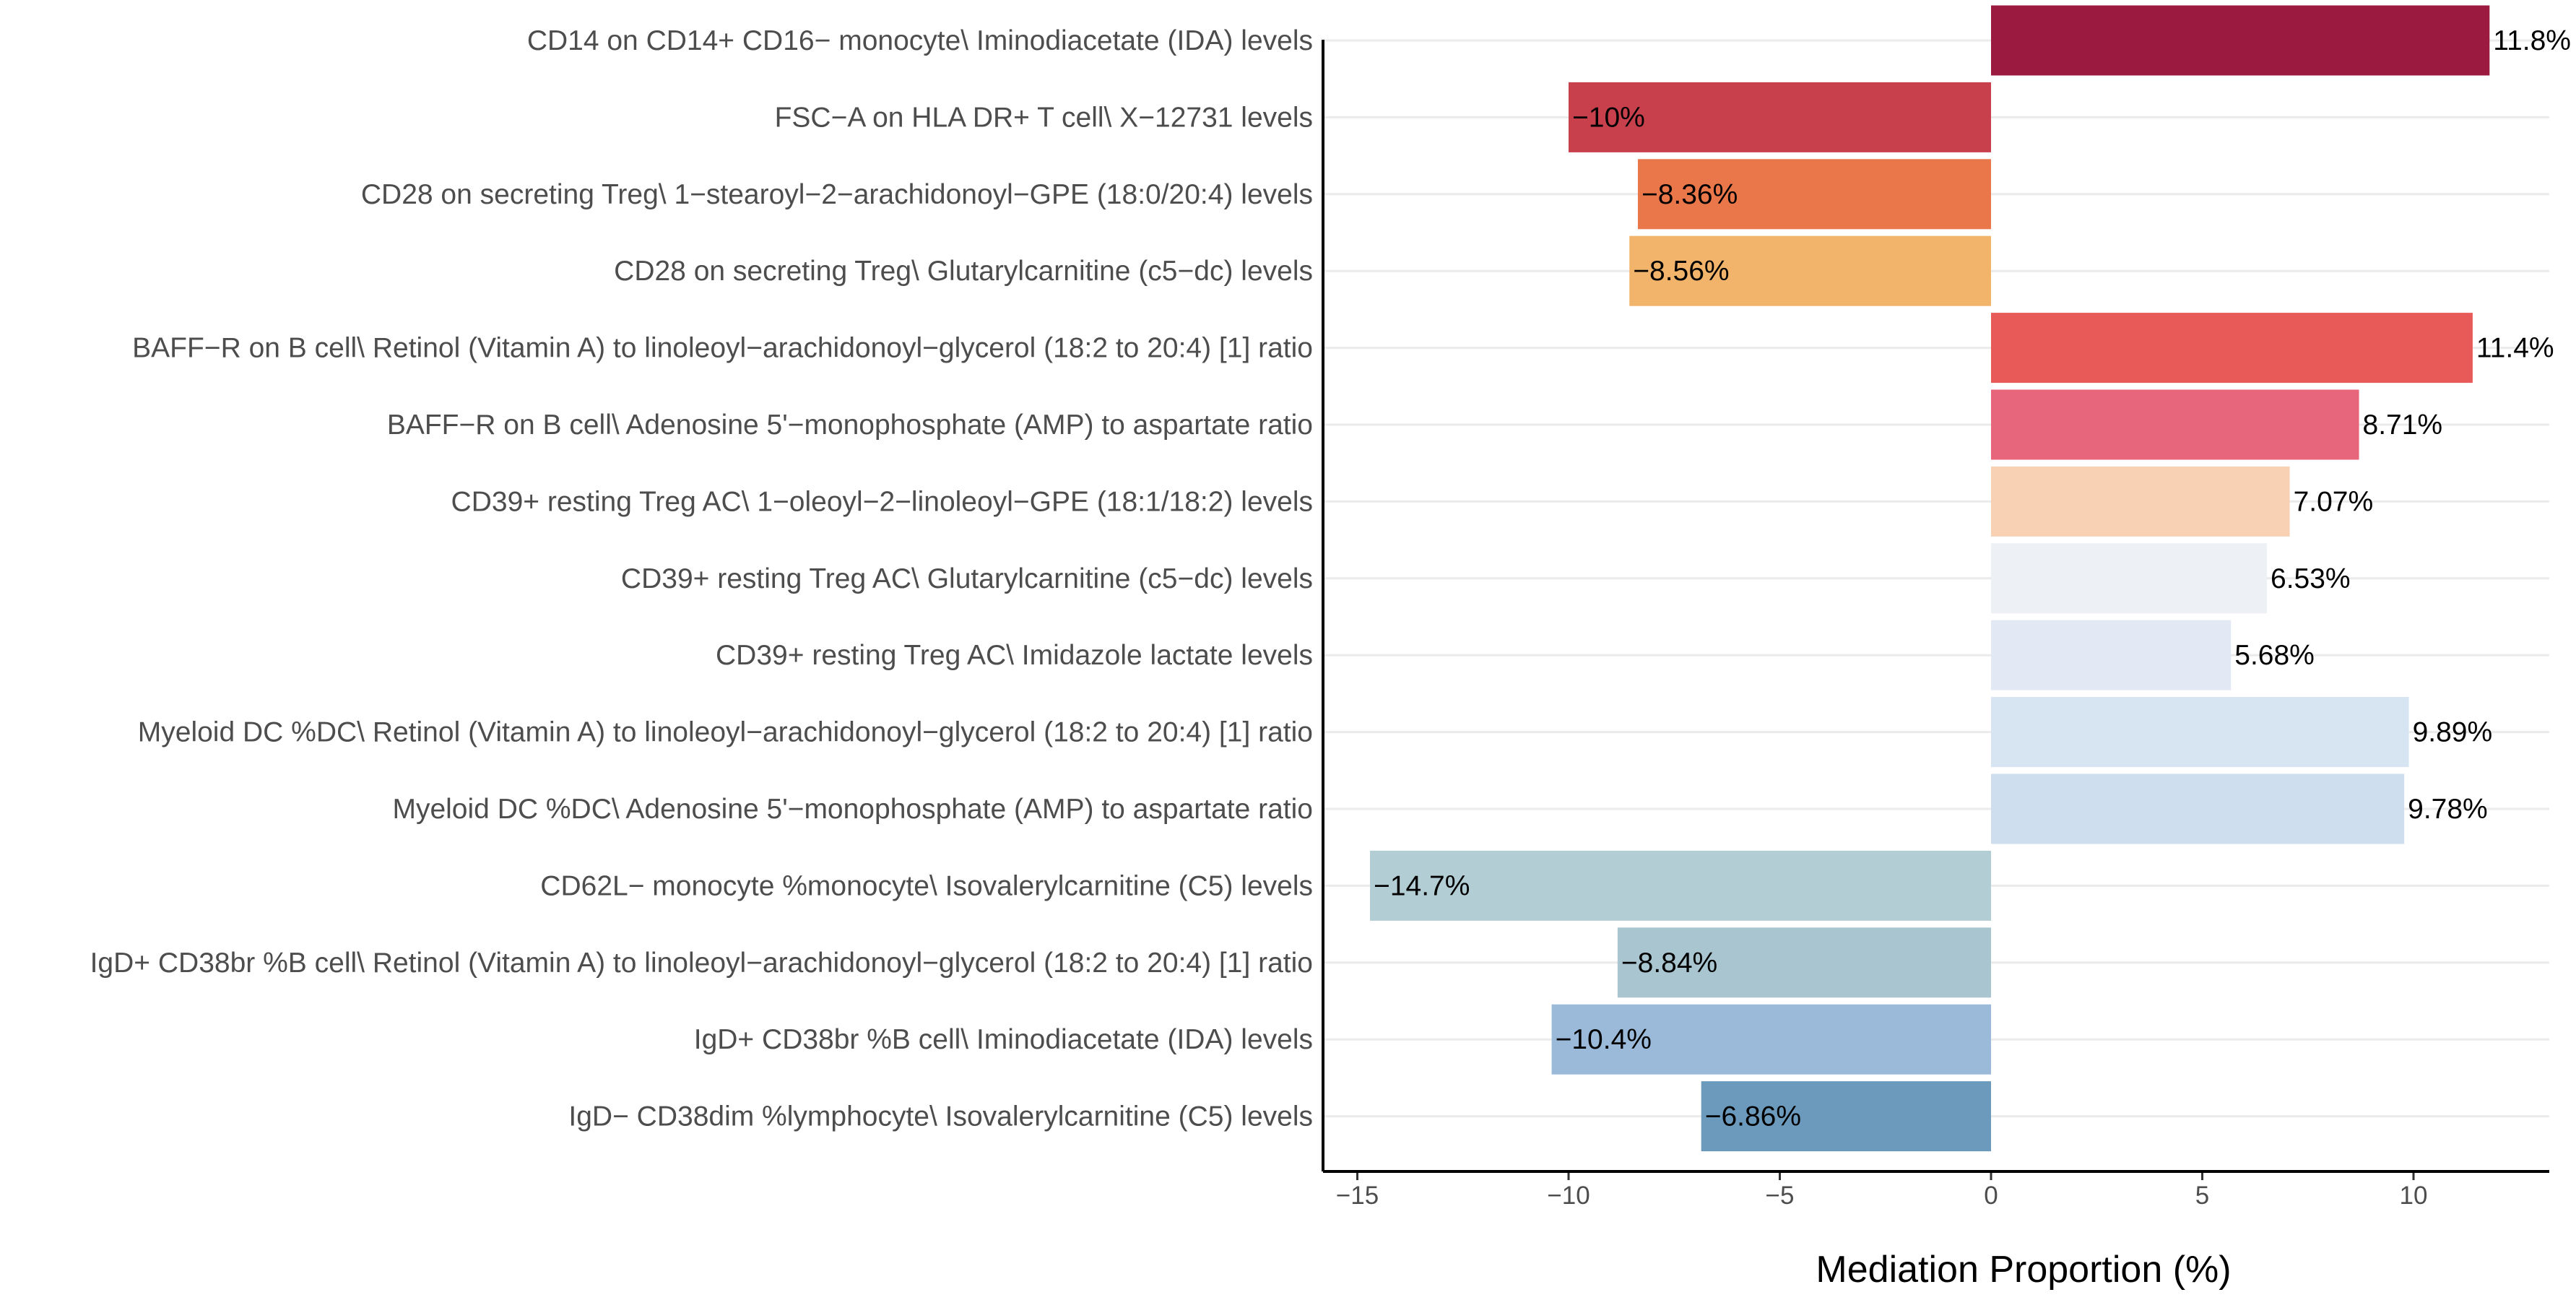 The width and height of the screenshot is (2576, 1300). What do you see at coordinates (1604, 1039) in the screenshot?
I see `value-label: −10.4%` at bounding box center [1604, 1039].